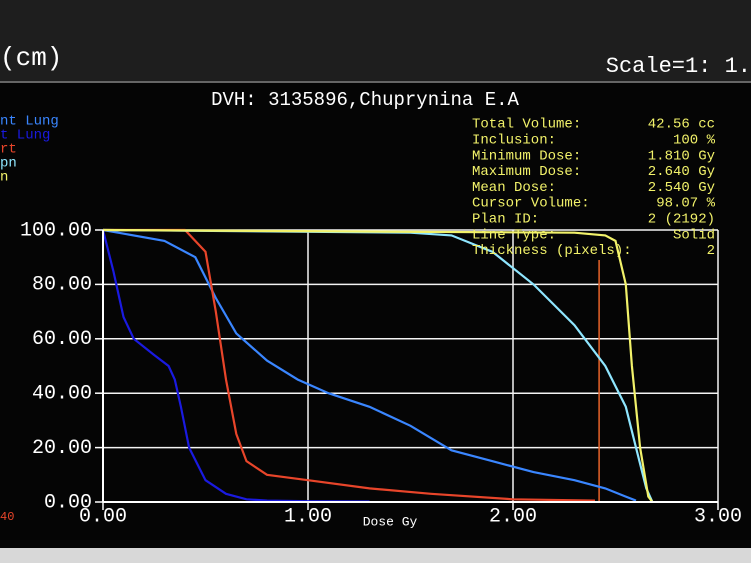 The width and height of the screenshot is (751, 563). I want to click on info-value: 42.56 cc, so click(681, 125).